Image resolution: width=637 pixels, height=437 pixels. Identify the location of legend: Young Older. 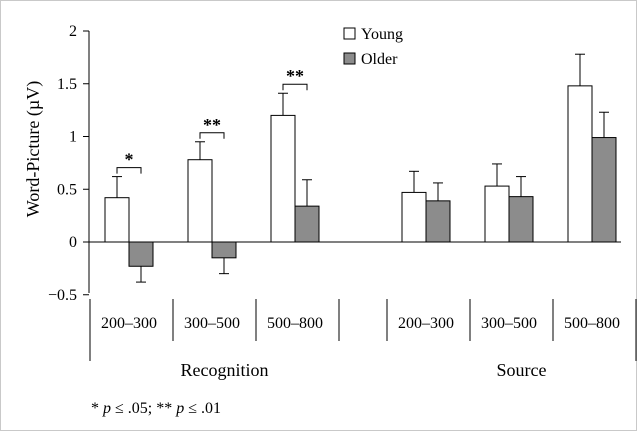
(373, 47).